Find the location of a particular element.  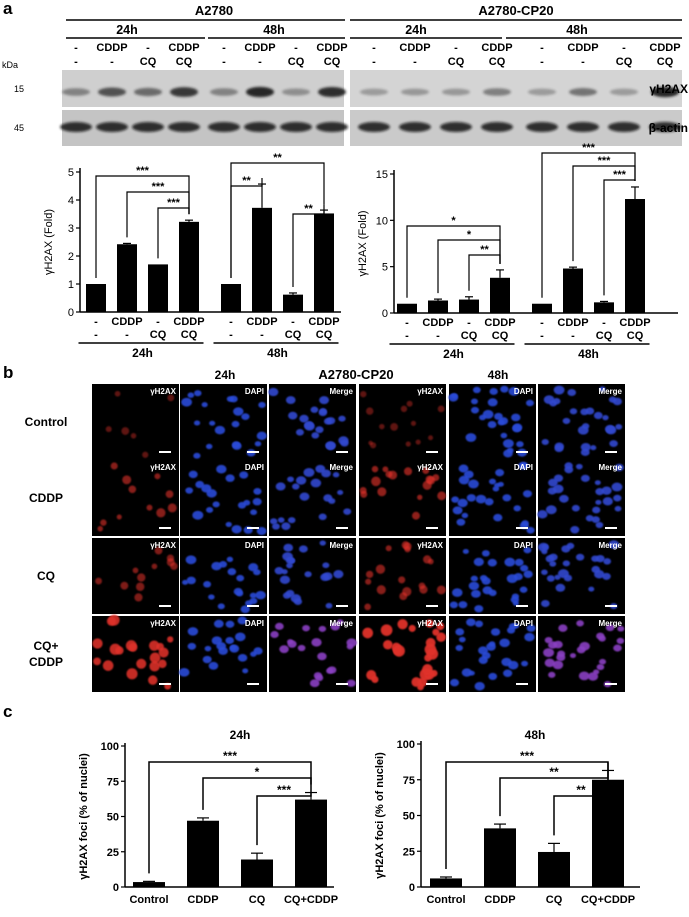

wb-kda-15: 15 is located at coordinates (19, 89).